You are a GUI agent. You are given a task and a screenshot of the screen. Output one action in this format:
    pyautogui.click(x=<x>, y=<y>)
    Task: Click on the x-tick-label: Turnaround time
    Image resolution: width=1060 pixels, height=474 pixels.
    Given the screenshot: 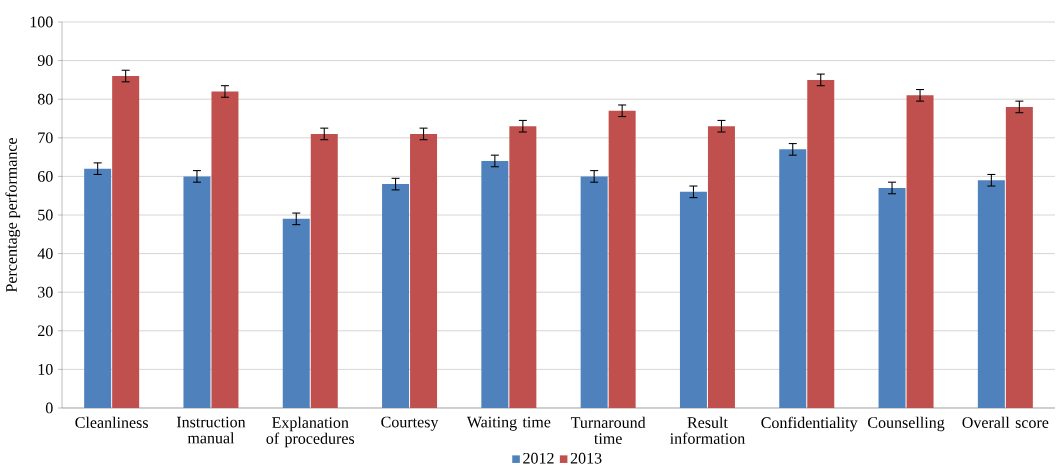 What is the action you would take?
    pyautogui.click(x=608, y=430)
    